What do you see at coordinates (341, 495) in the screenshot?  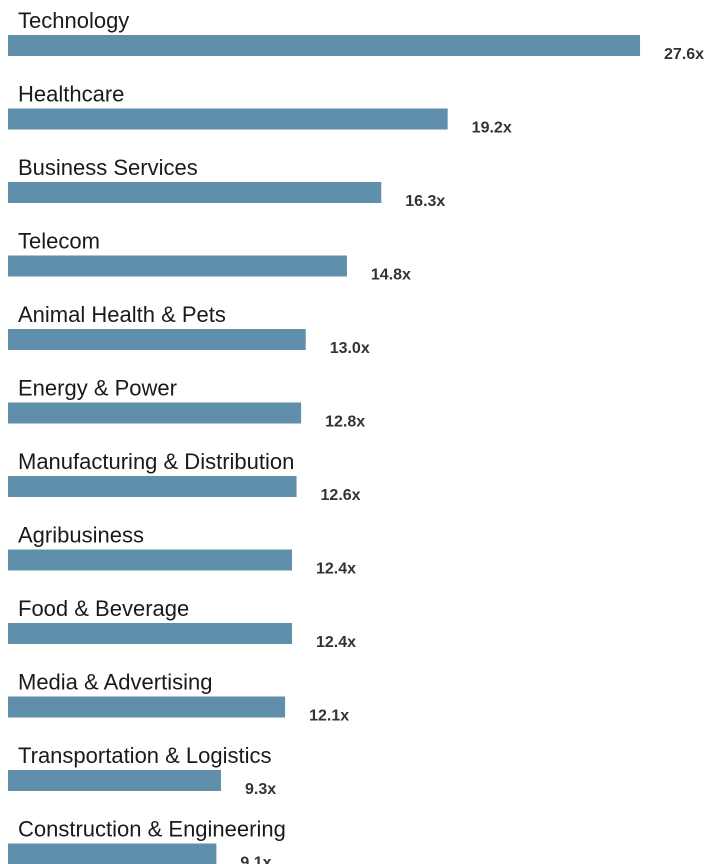 I see `value-label-manufacturing-and-distribution: 12.6x` at bounding box center [341, 495].